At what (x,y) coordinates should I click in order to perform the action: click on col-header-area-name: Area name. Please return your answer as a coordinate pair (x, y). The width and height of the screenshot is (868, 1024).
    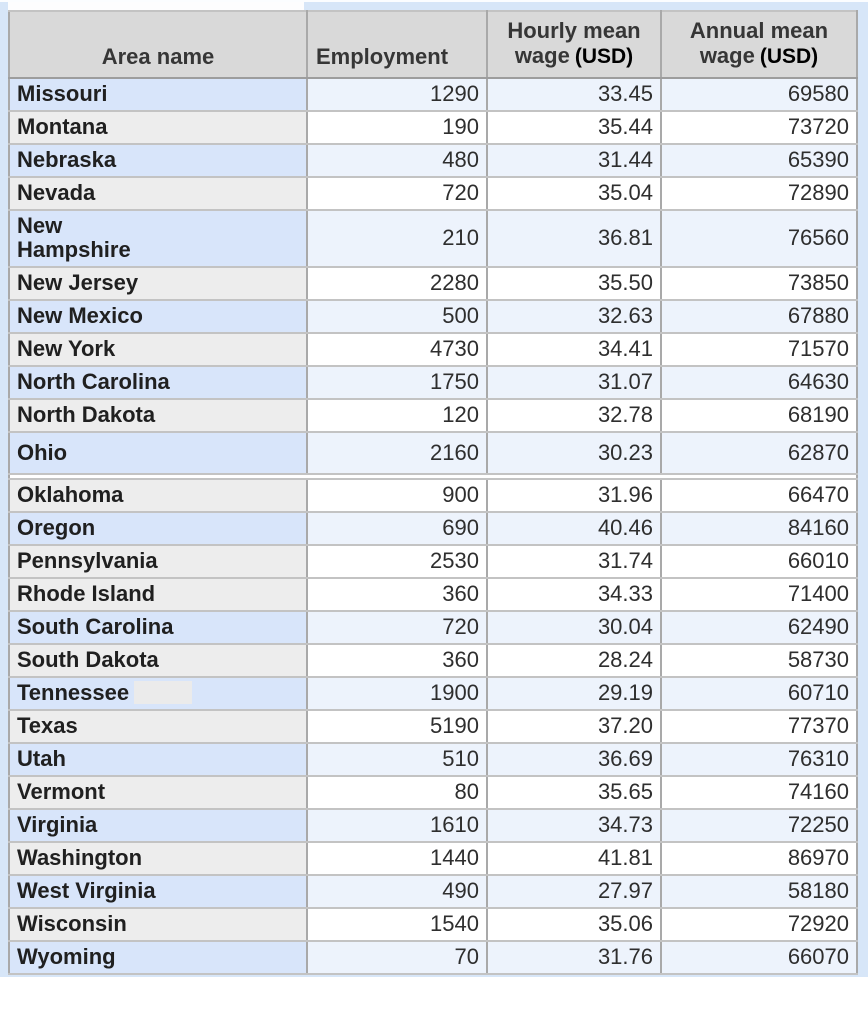
    Looking at the image, I should click on (158, 44).